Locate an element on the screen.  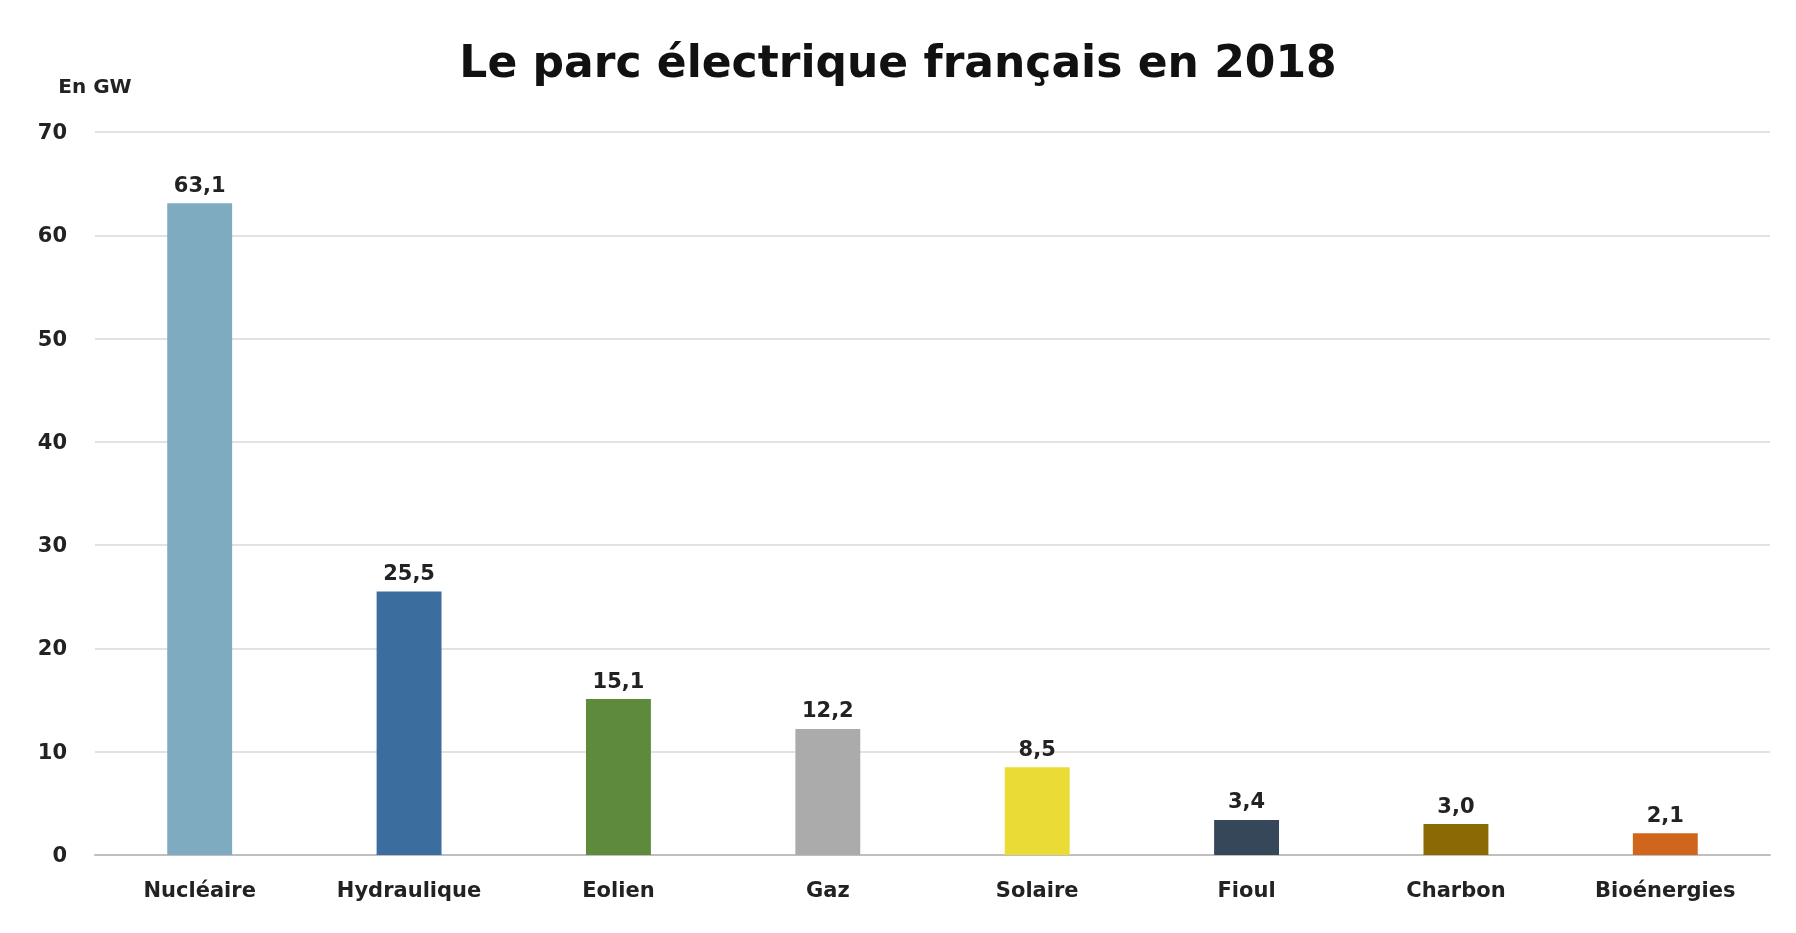
data-label: 63,1 is located at coordinates (199, 184).